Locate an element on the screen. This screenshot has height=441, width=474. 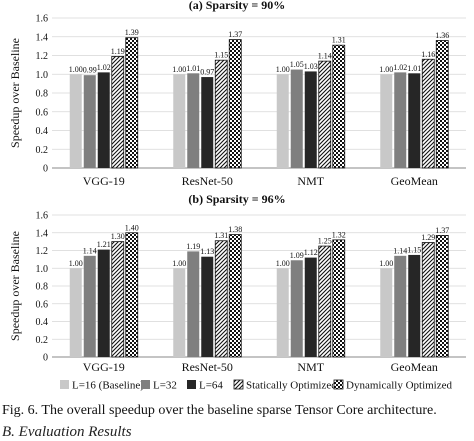
data-label-a-2-1: 1.05 is located at coordinates (297, 64).